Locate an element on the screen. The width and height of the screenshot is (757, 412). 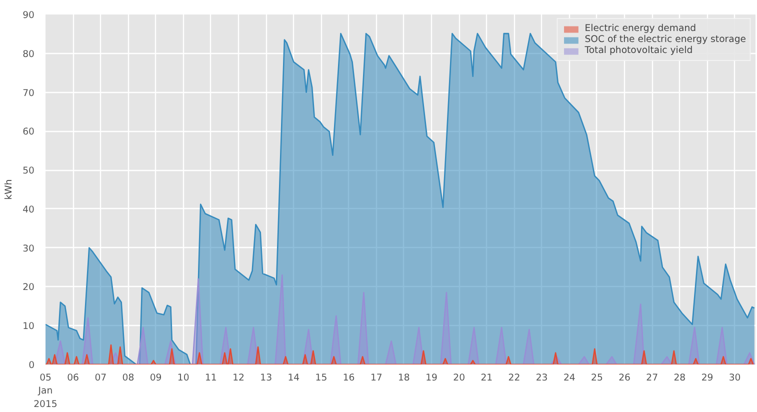
legend-label: Total photovoltaic yield is located at coordinates (638, 50).